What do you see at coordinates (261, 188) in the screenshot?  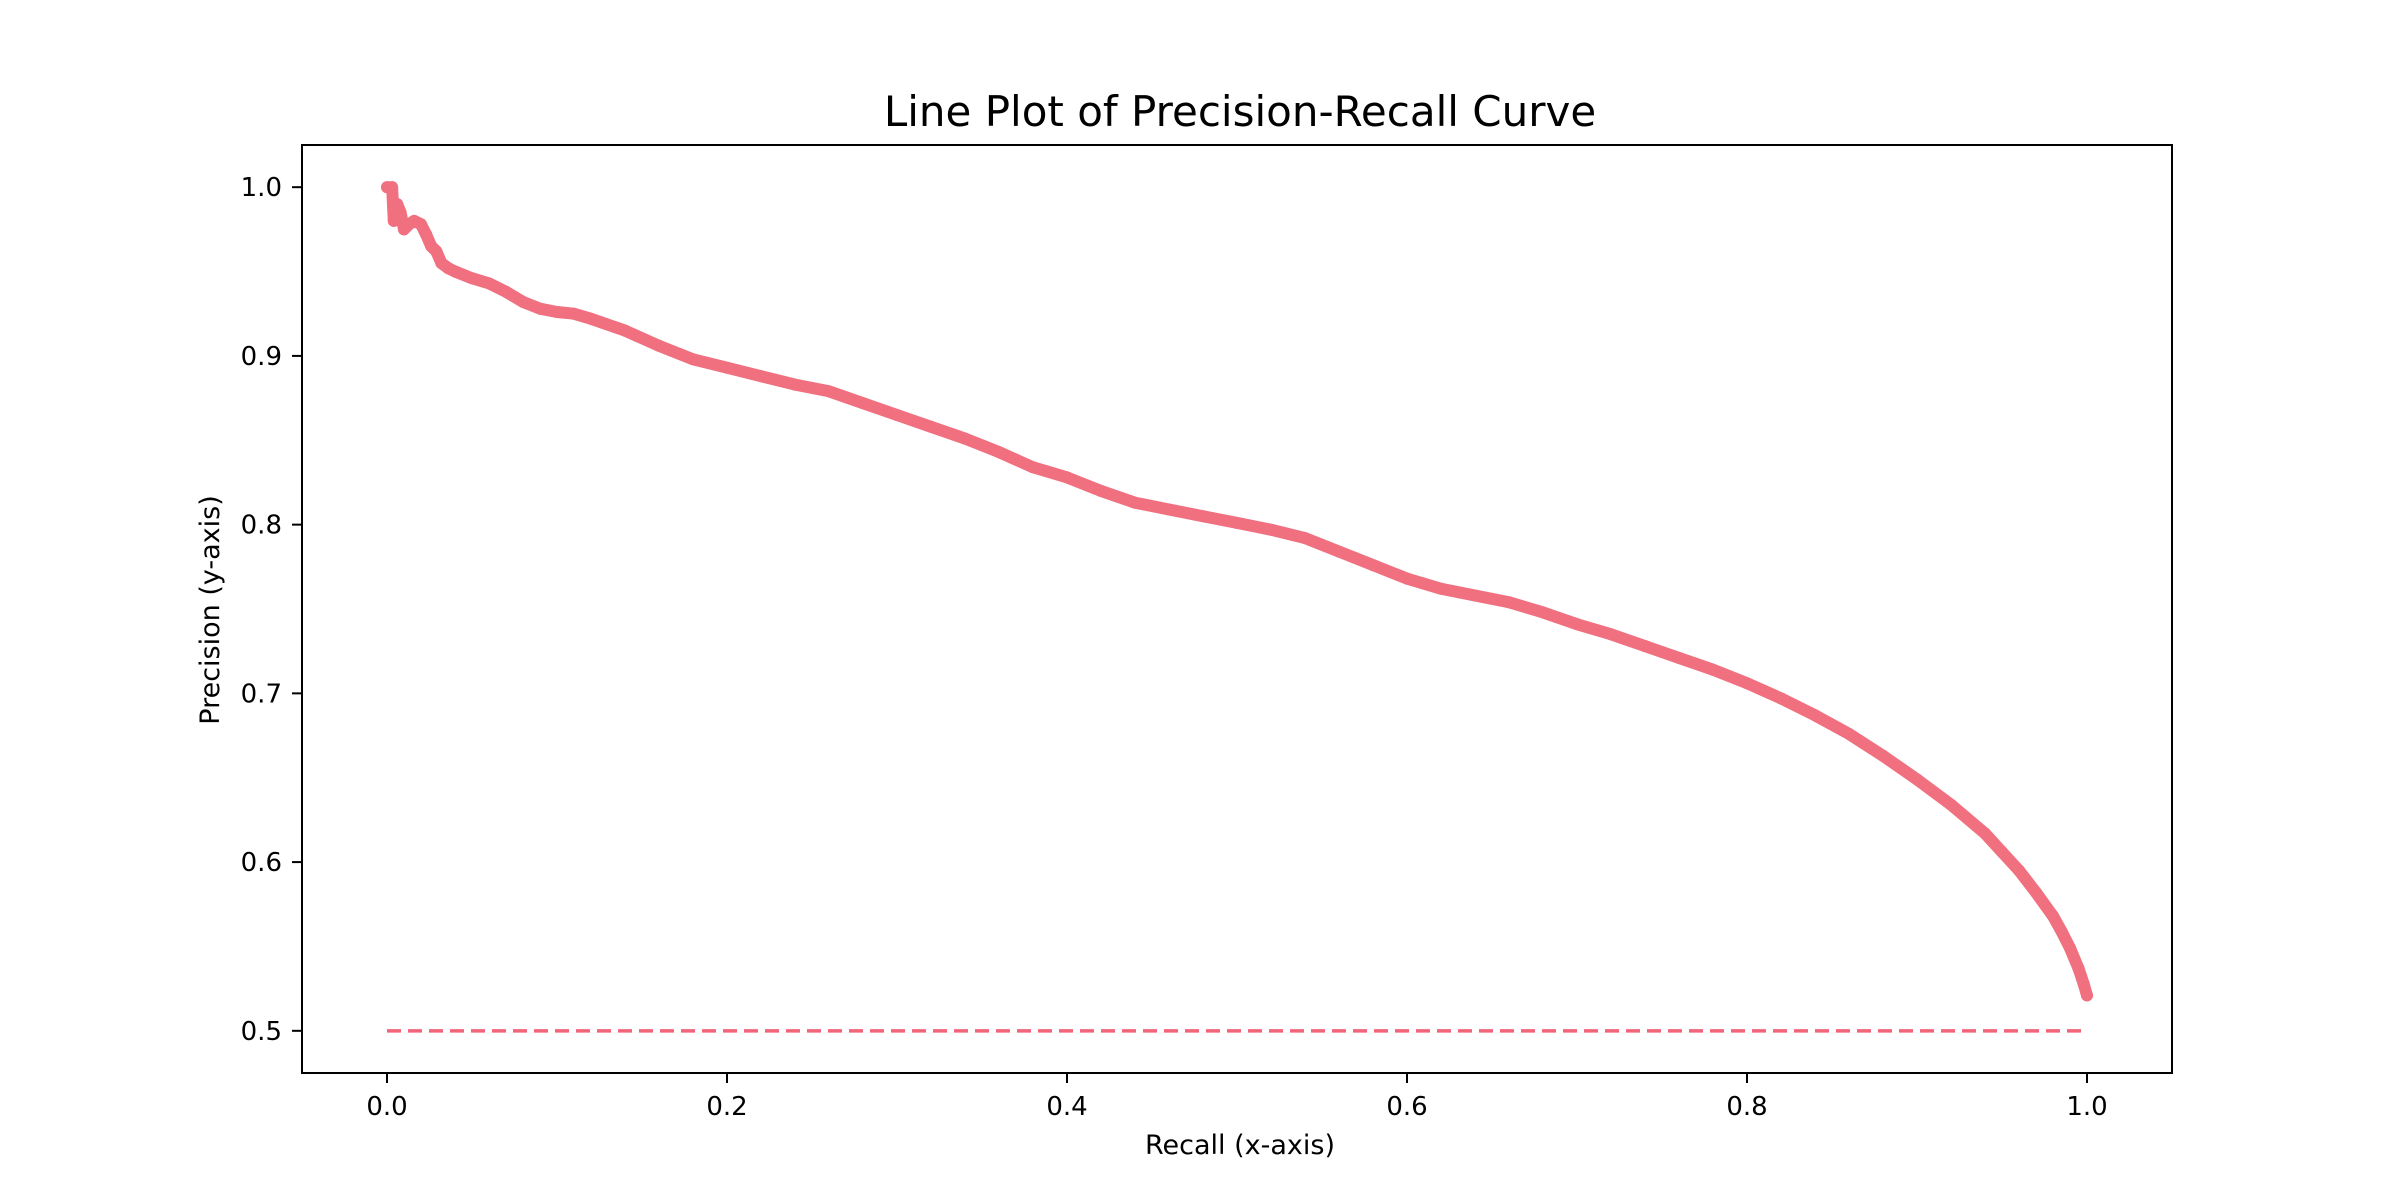 I see `y-tick-label: 1.0` at bounding box center [261, 188].